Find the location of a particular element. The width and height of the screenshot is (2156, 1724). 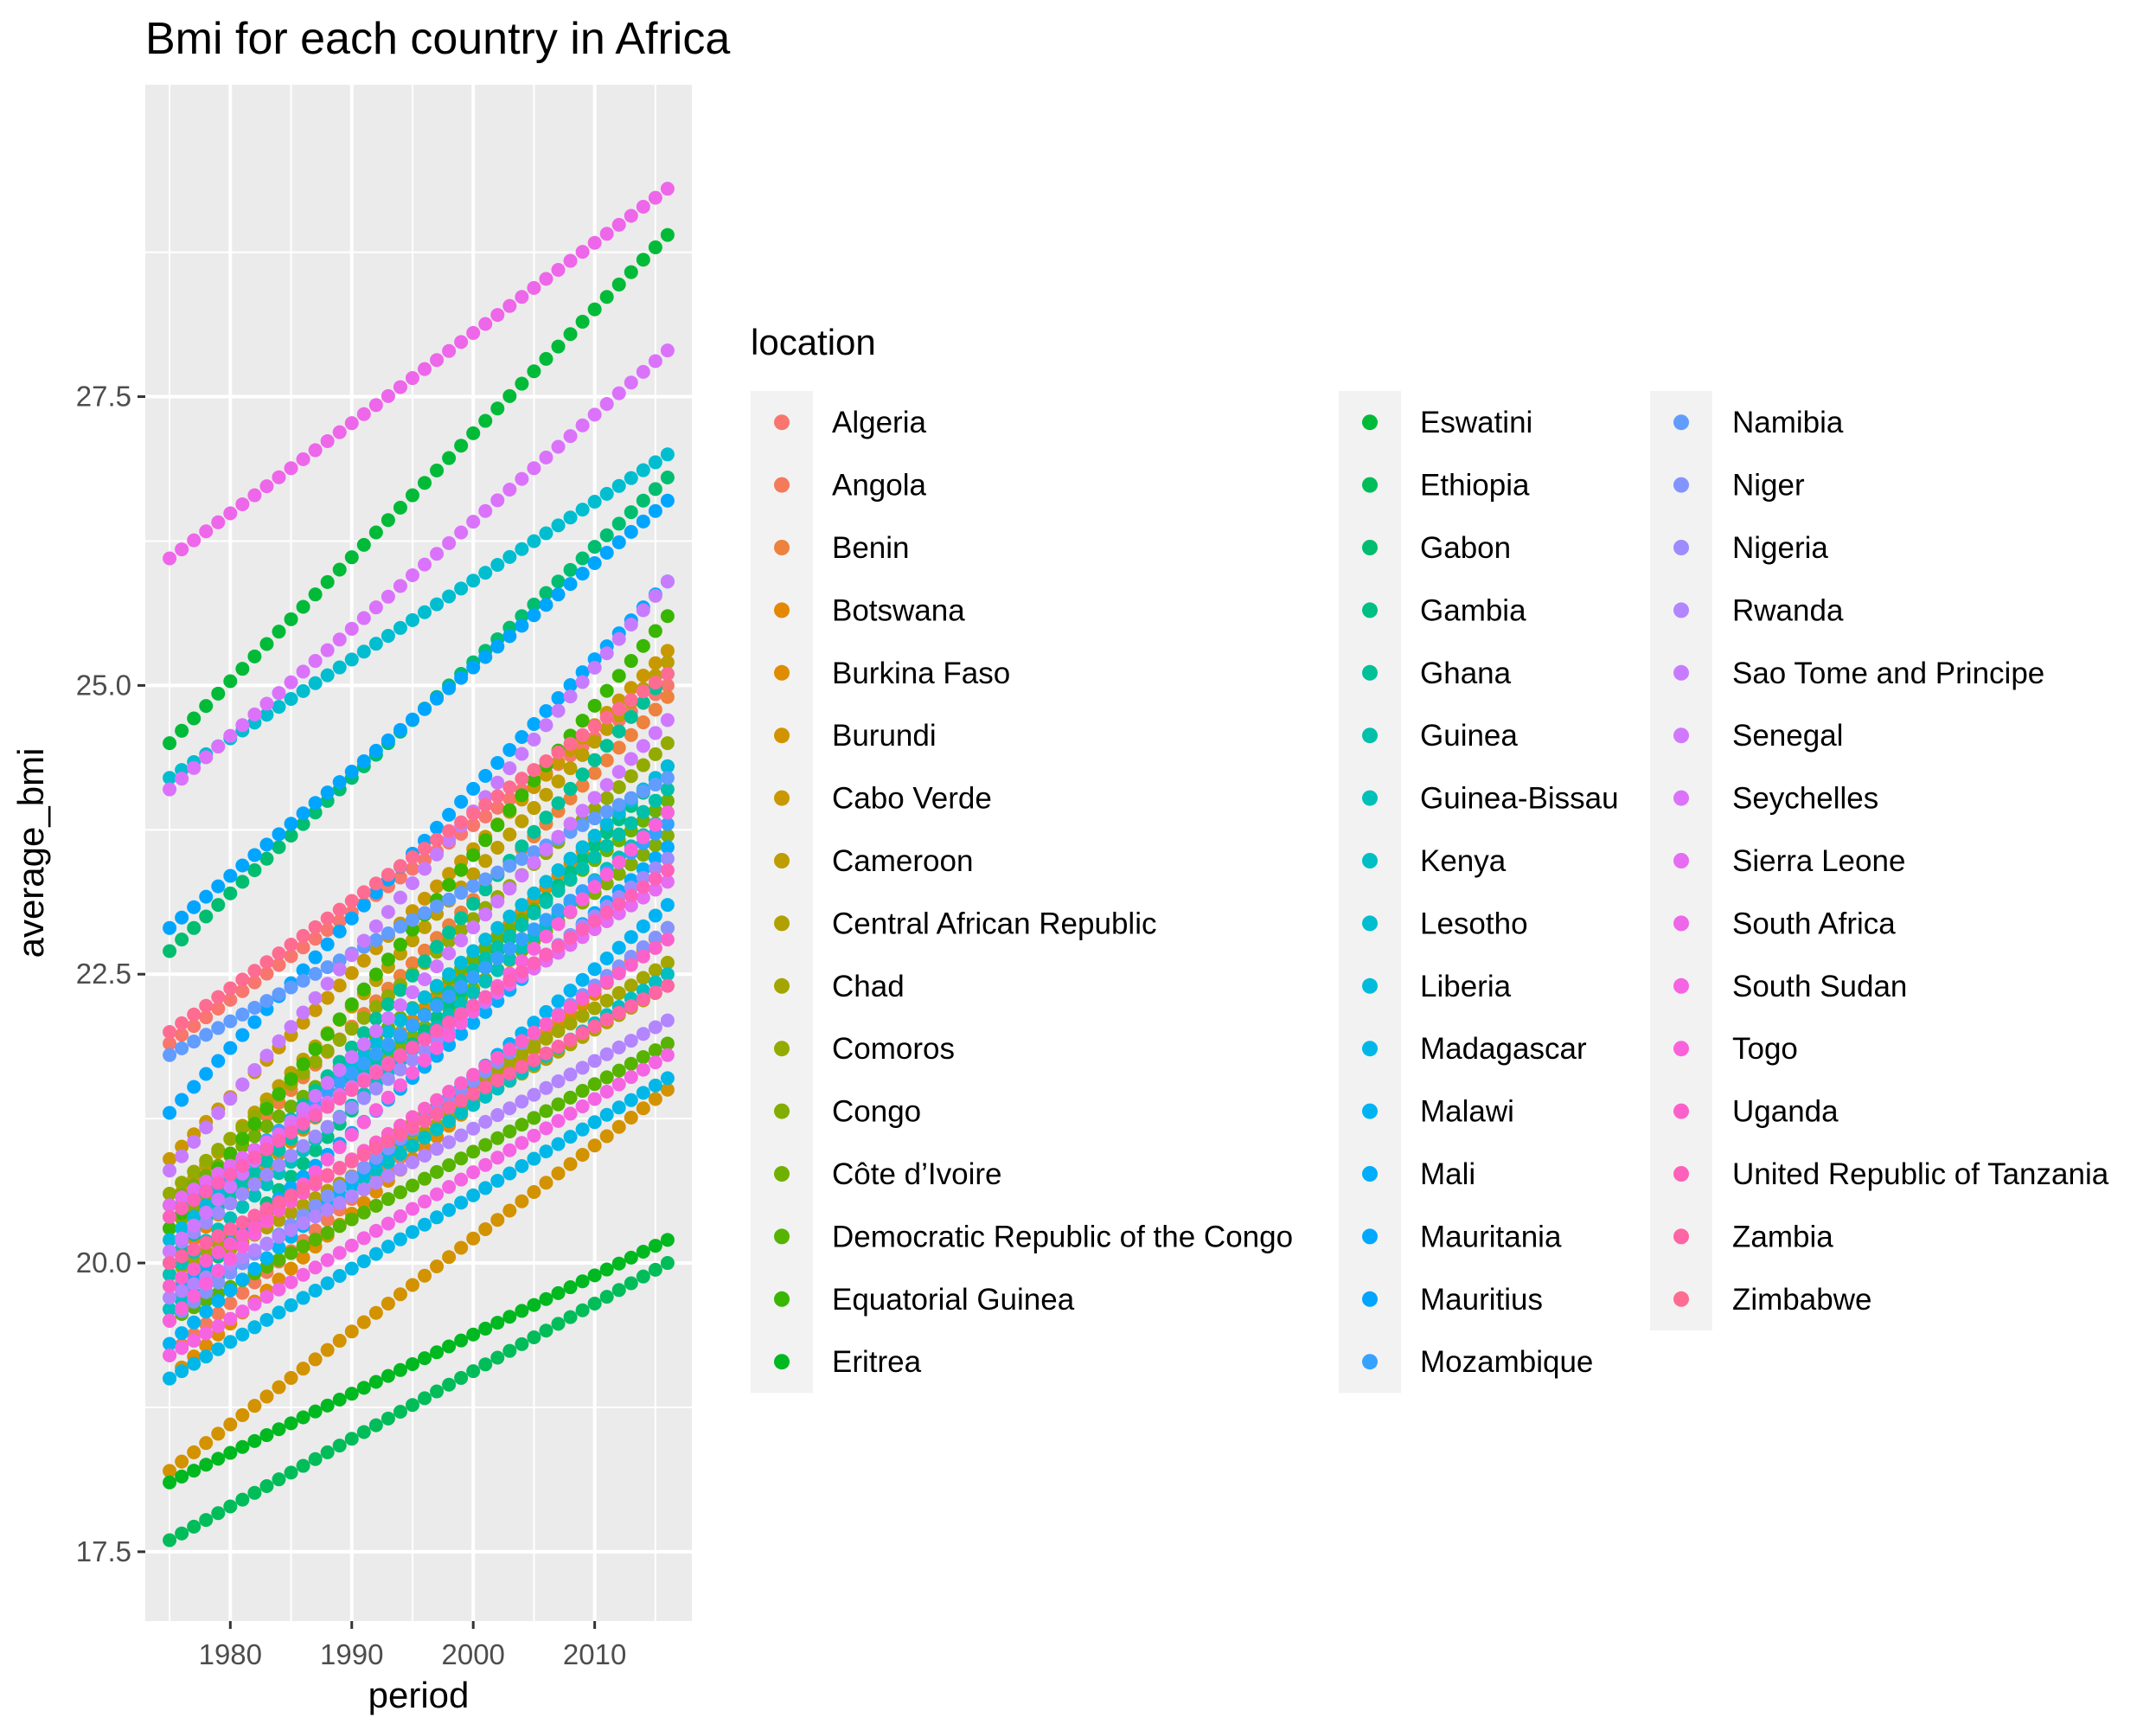

chart-title: Bmi for each country in Africa is located at coordinates (437, 39).